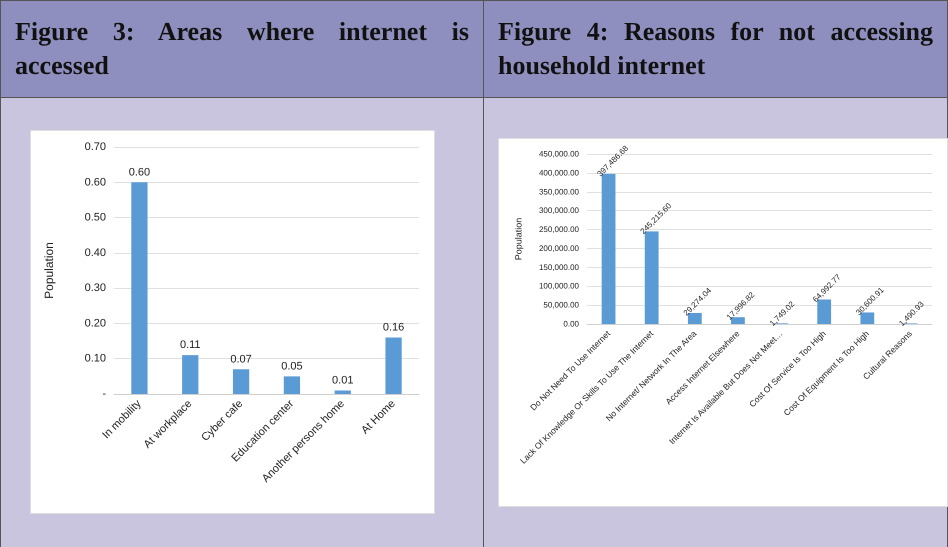 This screenshot has width=948, height=547. What do you see at coordinates (393, 328) in the screenshot?
I see `data-label: 0.16` at bounding box center [393, 328].